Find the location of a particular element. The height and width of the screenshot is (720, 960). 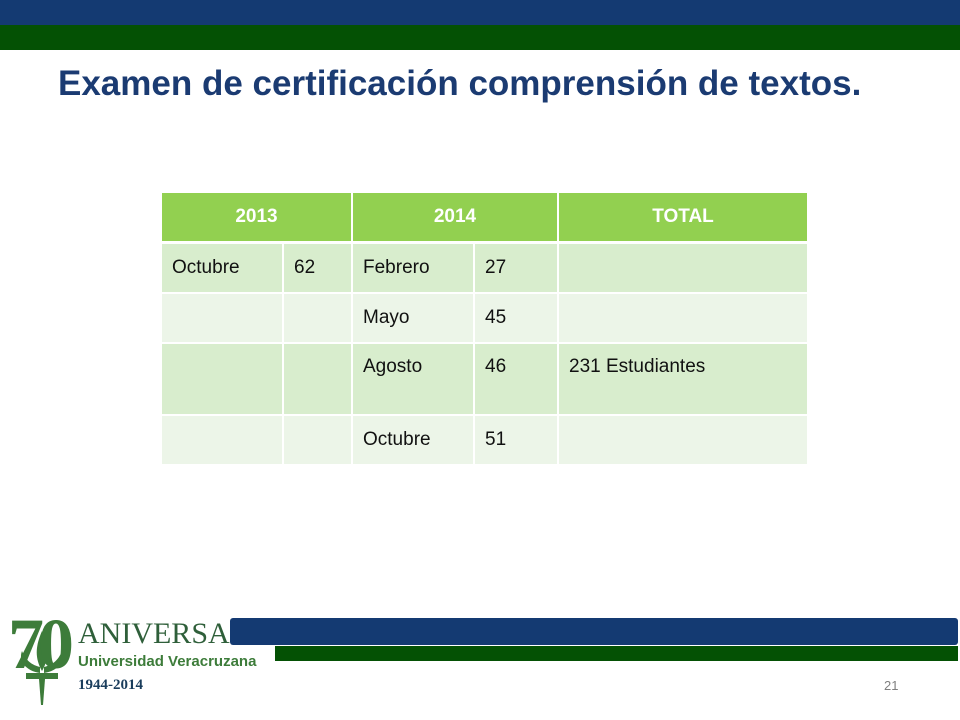

table-row: Octubre 62 Febrero 27 is located at coordinates (485, 268).